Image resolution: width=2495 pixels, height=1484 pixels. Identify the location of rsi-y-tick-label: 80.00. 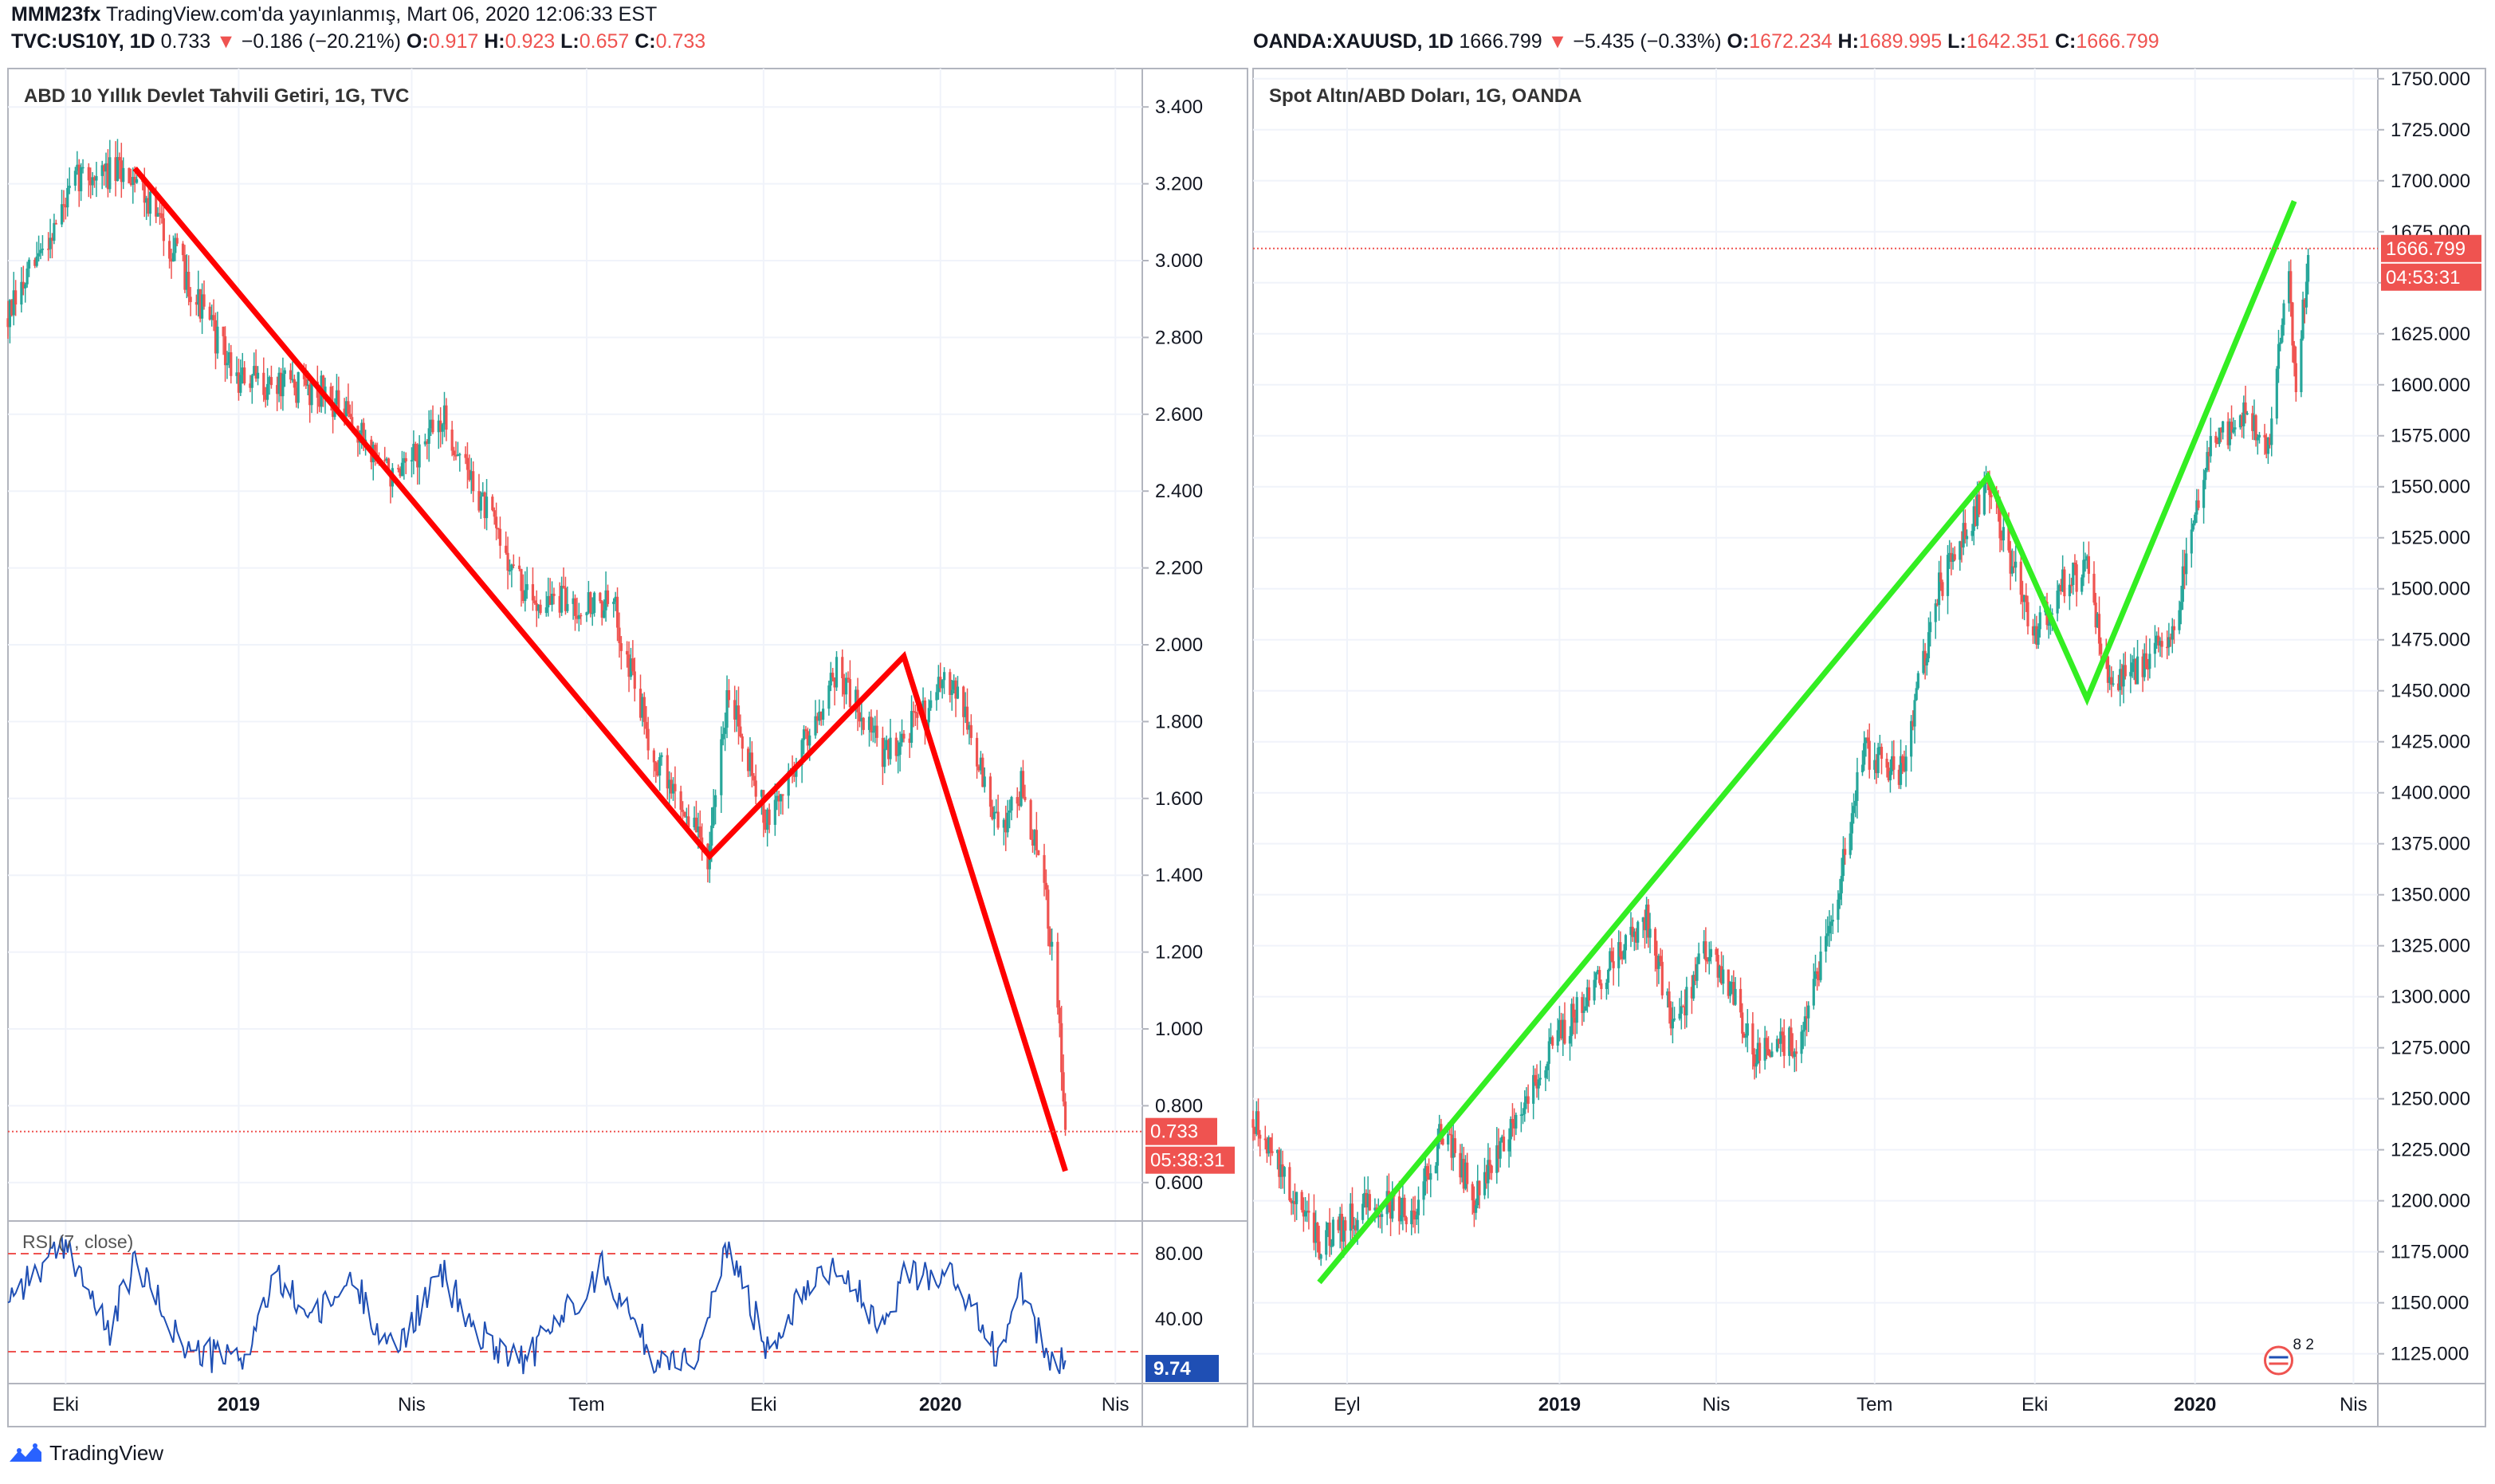
(1179, 1254).